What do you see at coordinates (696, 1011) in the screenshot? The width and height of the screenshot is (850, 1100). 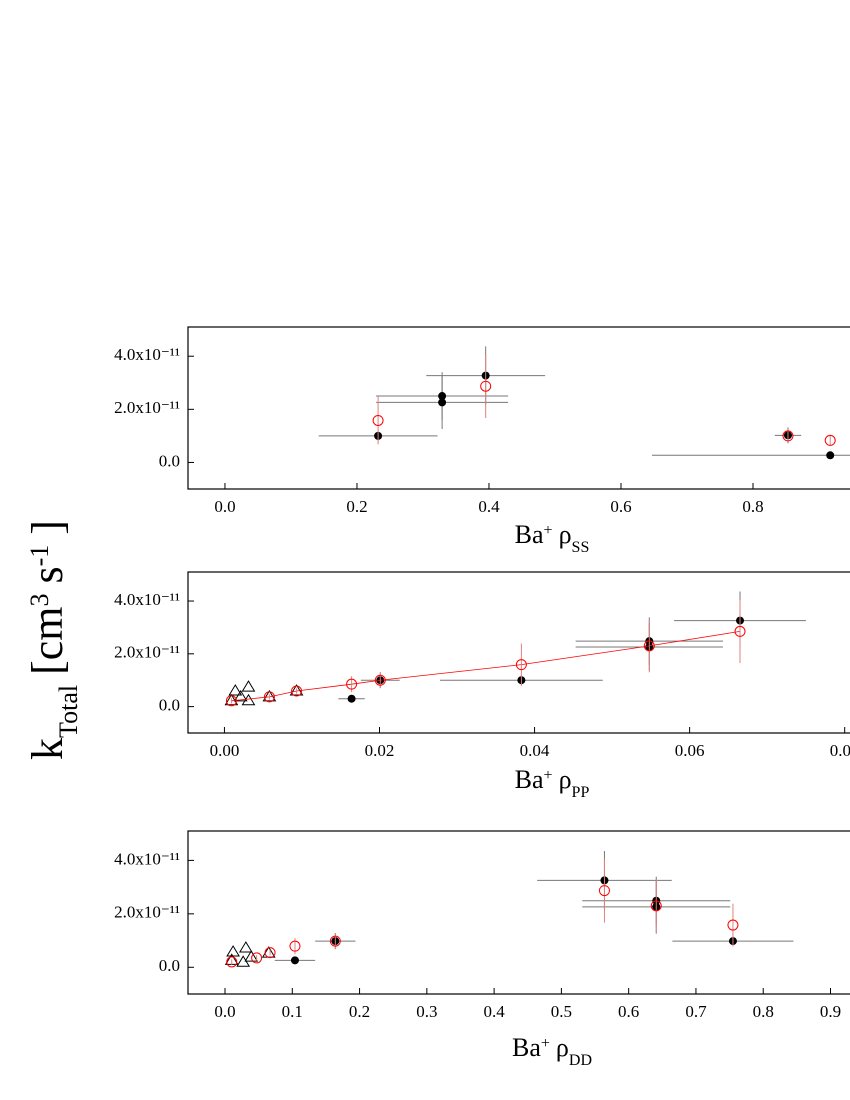 I see `x-tick-label: 0.7` at bounding box center [696, 1011].